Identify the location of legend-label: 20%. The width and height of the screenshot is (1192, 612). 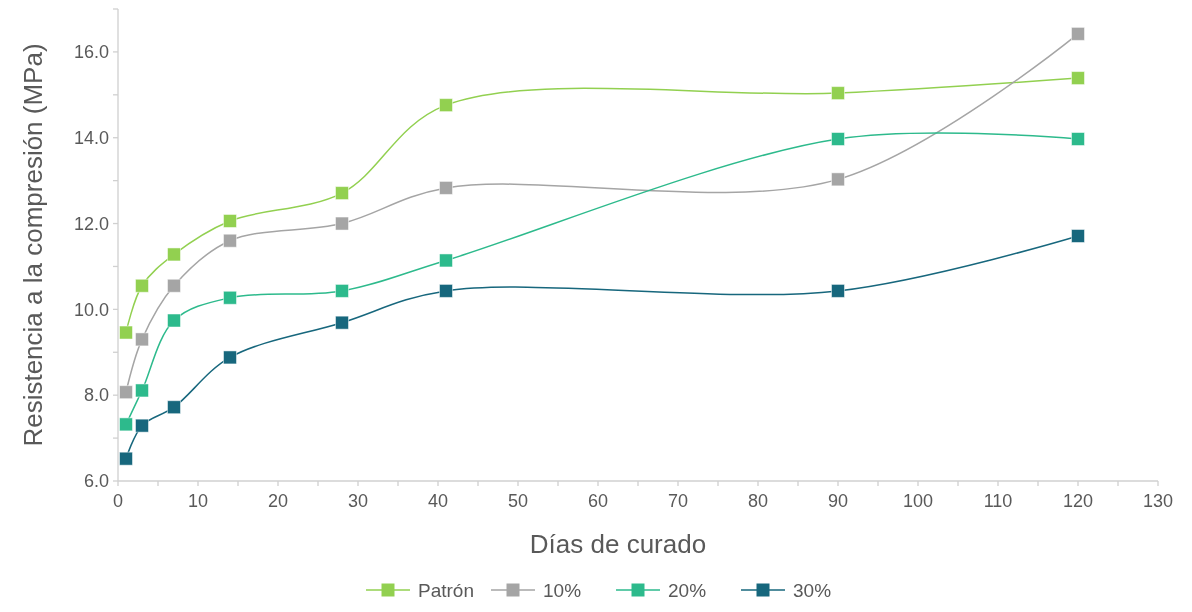
(687, 590).